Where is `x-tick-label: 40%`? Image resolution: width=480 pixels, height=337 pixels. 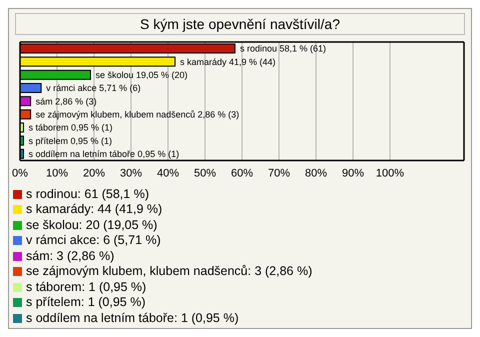
x-tick-label: 40% is located at coordinates (168, 173).